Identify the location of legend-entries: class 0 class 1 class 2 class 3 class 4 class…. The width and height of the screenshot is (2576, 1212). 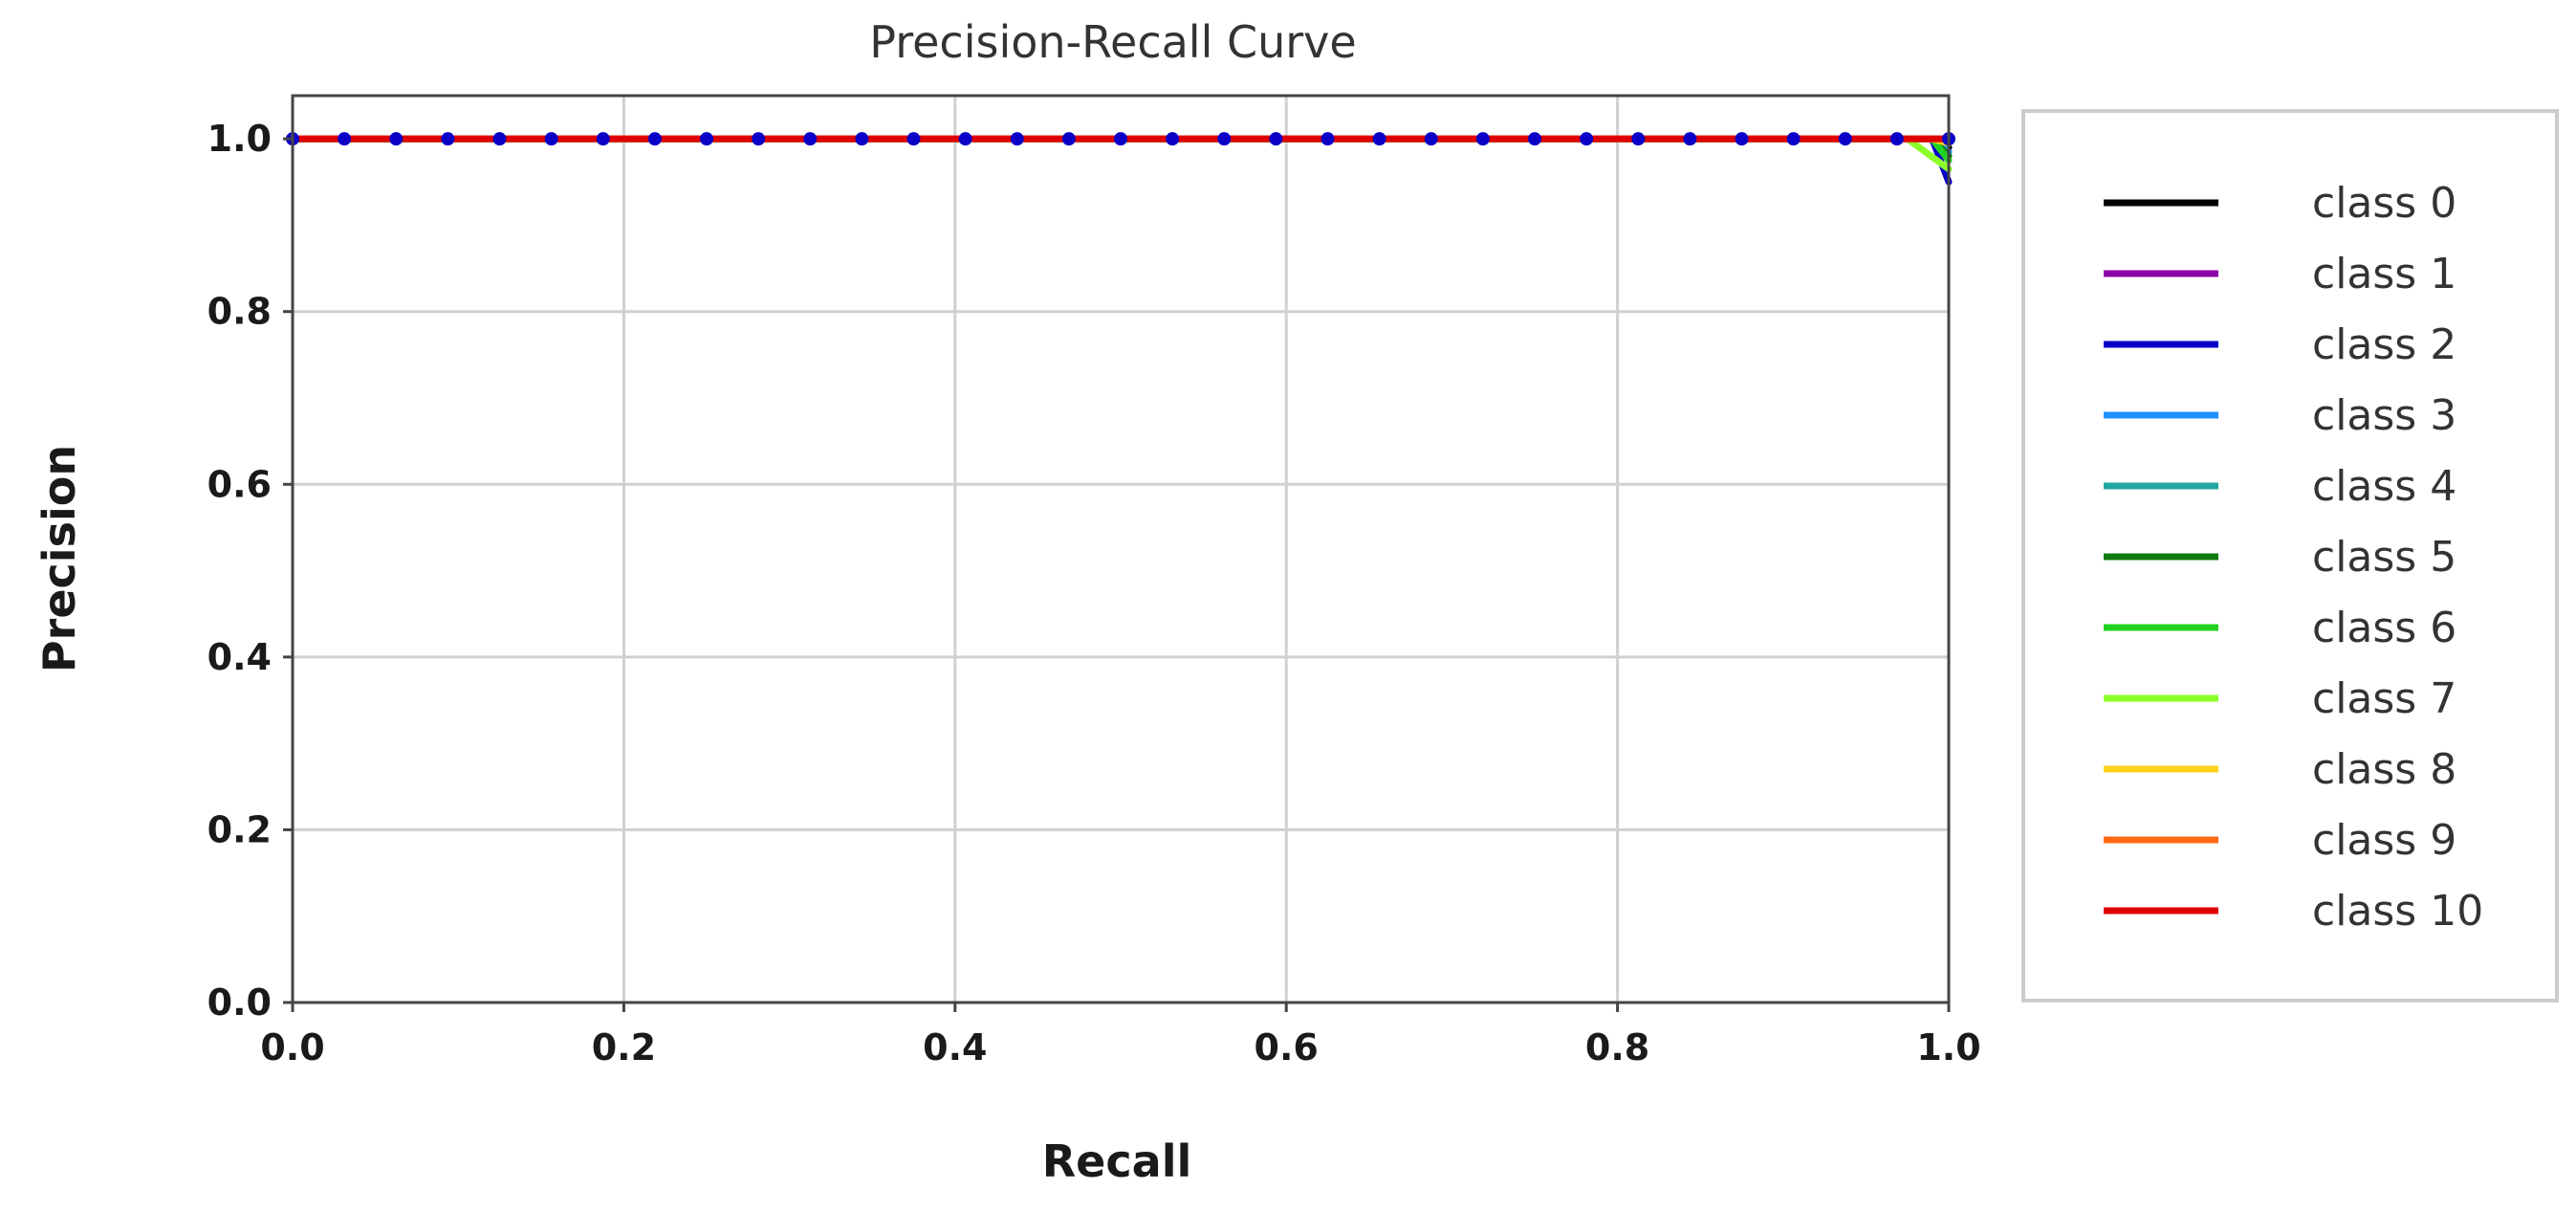
(2293, 557).